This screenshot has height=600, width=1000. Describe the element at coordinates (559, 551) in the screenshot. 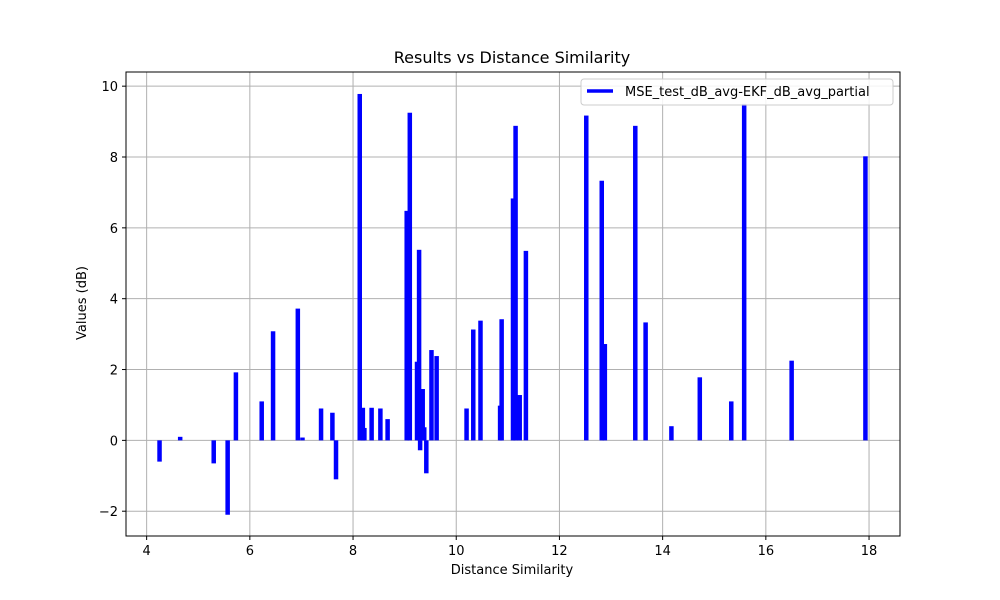

I see `x-tick-label: 12` at that location.